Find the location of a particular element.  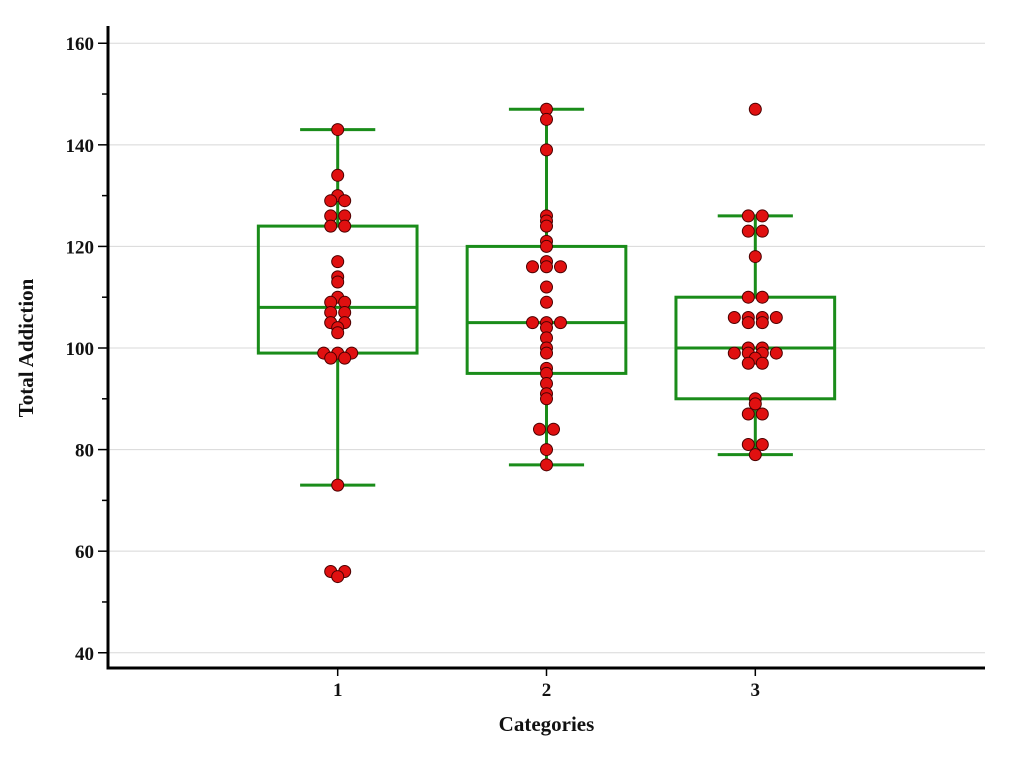

y-axis-title: Total Addiction is located at coordinates (26, 347).